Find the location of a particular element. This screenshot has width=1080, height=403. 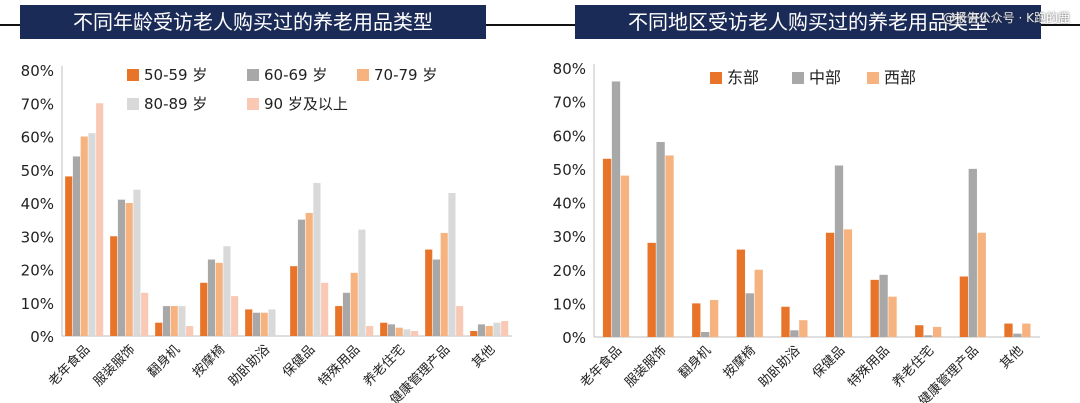

category-label: 养老住宅 is located at coordinates (384, 366).